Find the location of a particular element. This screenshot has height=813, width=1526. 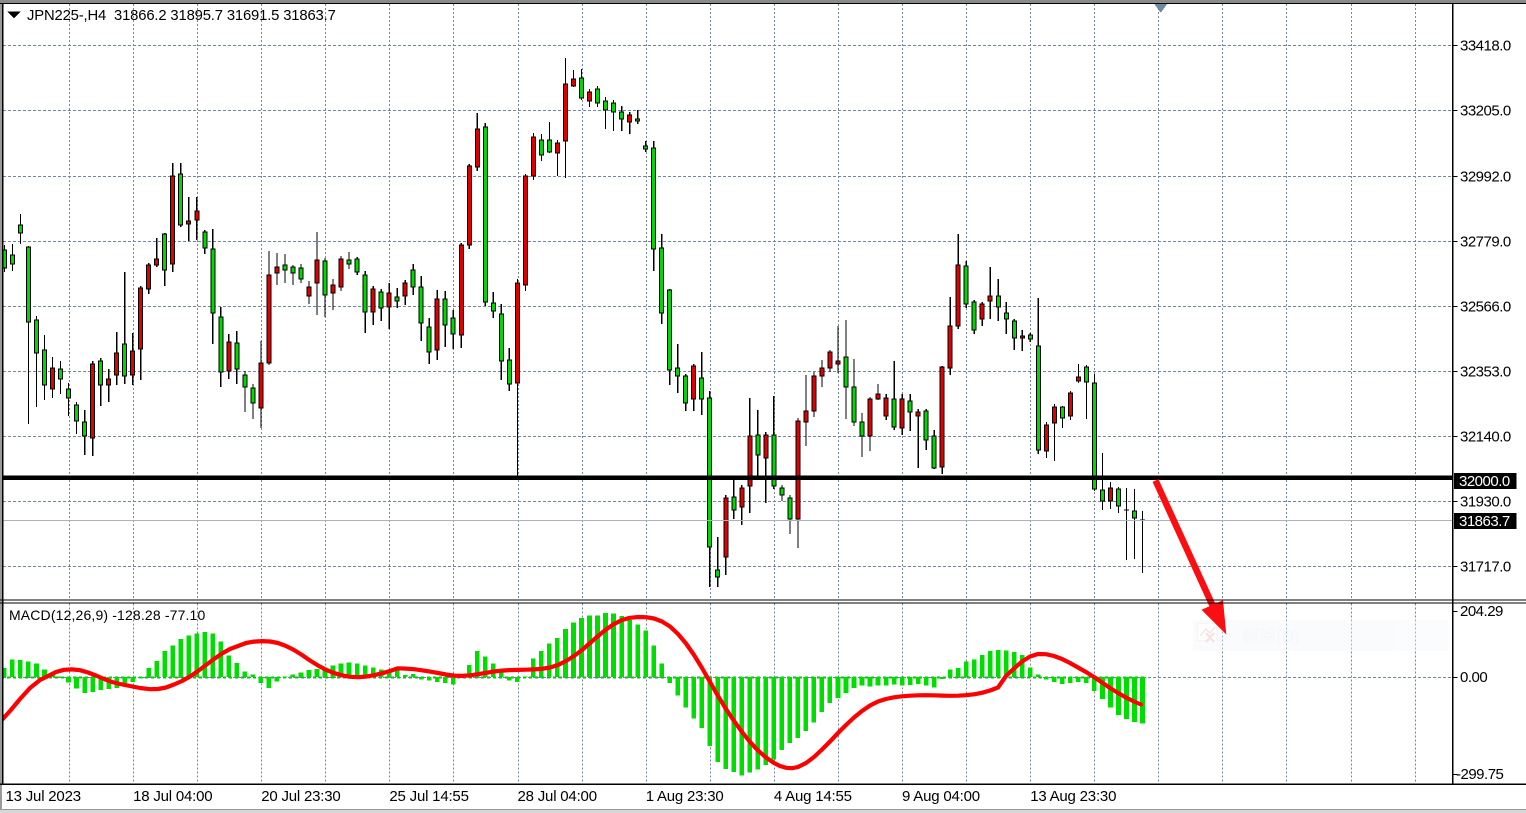

svg-text: 删除(D) is located at coordinates (1271, 636).